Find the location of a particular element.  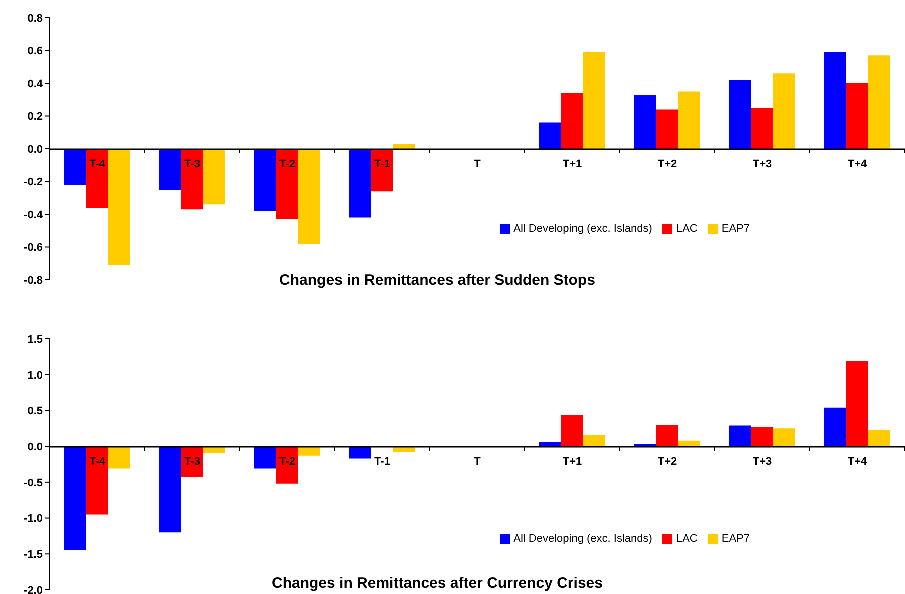

y-tick-label: 0.5 is located at coordinates (35, 412).